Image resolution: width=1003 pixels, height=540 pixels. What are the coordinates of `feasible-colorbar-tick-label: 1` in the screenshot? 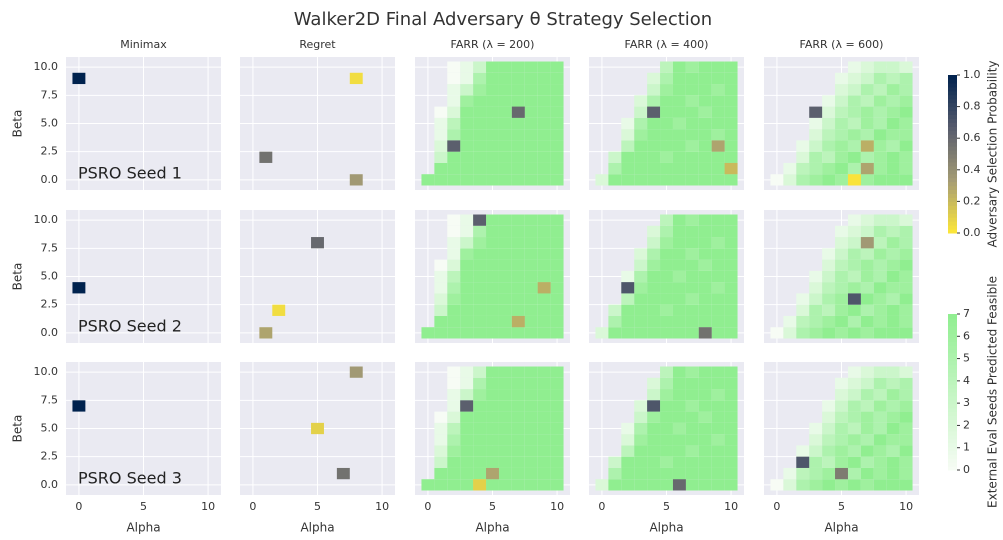 It's located at (966, 447).